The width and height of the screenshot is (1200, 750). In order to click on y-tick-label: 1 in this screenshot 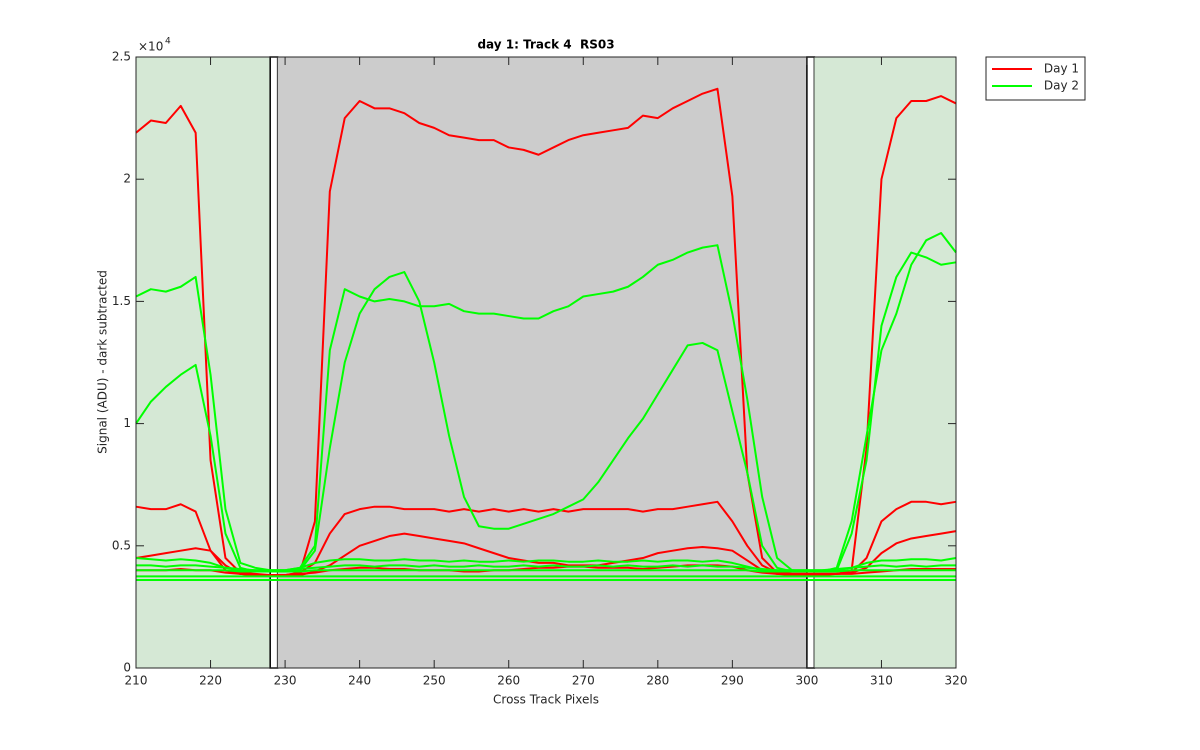, I will do `click(127, 423)`.